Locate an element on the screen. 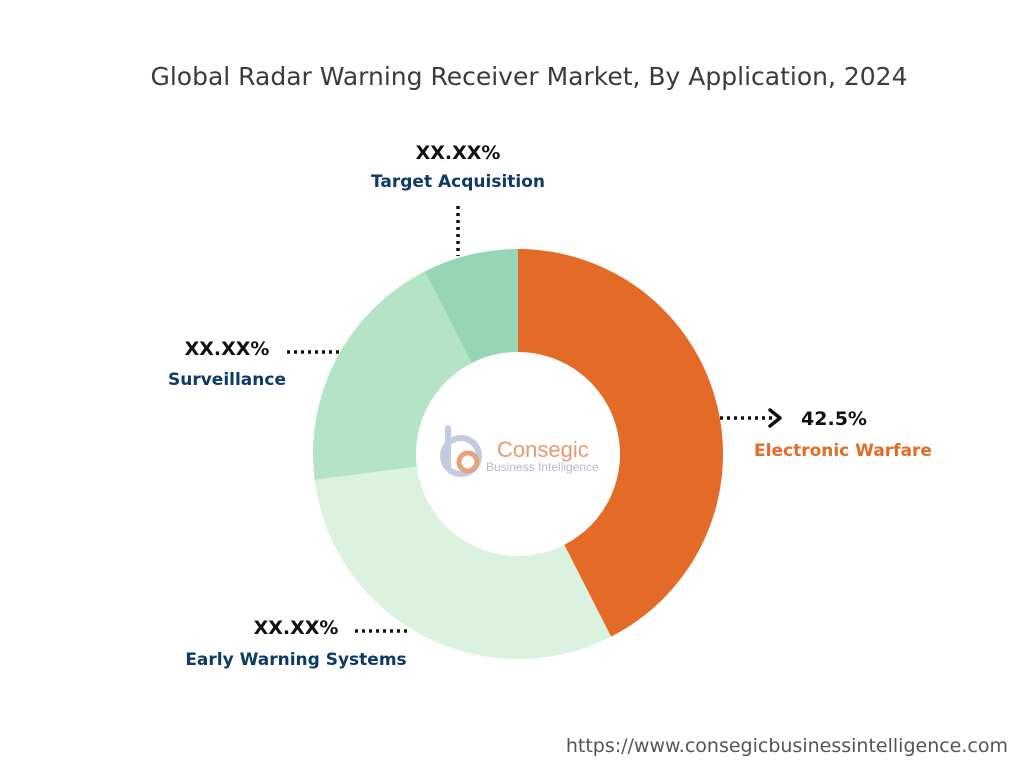 Image resolution: width=1024 pixels, height=768 pixels. category-label-surveillance: Surveillance is located at coordinates (227, 380).